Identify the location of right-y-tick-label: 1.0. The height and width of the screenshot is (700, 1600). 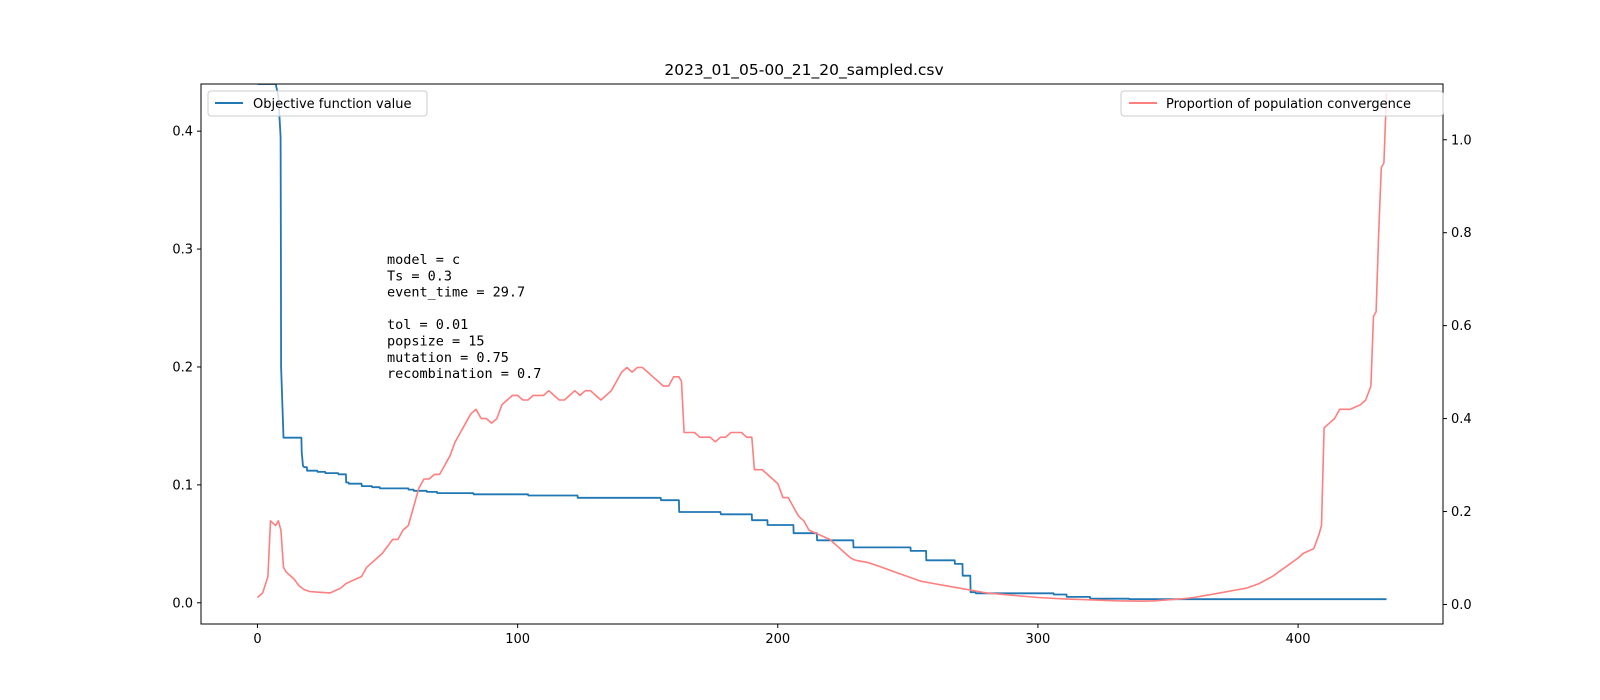
(1461, 140).